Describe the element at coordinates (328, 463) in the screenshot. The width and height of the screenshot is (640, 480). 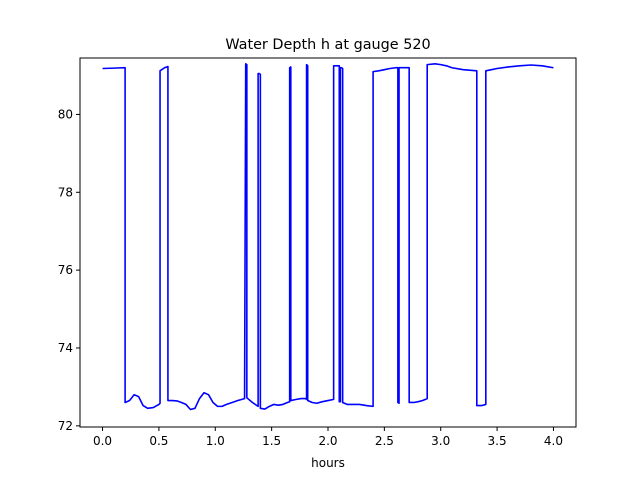
I see `x-axis-label: hours` at that location.